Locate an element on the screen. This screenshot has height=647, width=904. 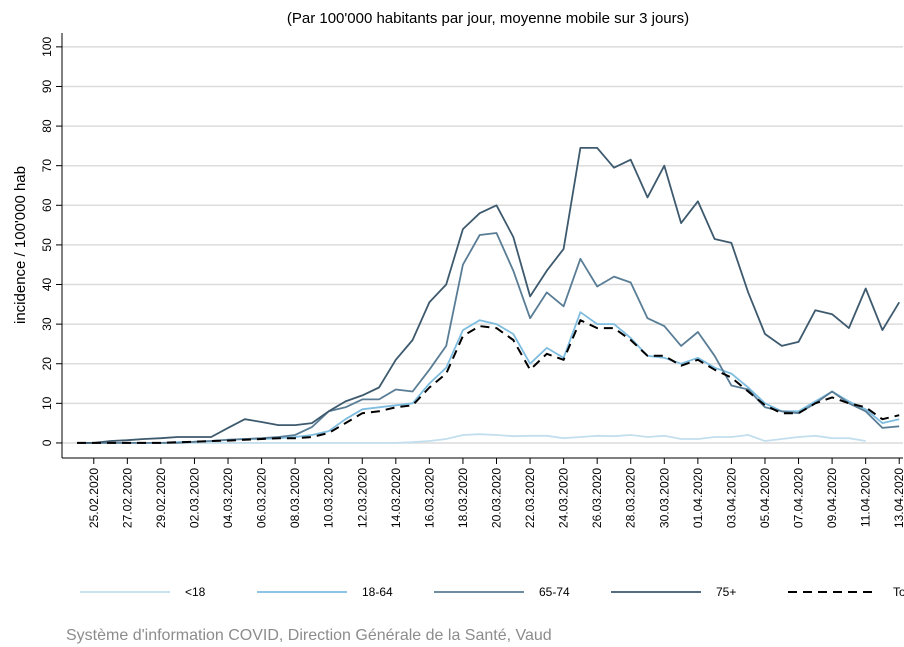
y-tick-label: 40 is located at coordinates (47, 285).